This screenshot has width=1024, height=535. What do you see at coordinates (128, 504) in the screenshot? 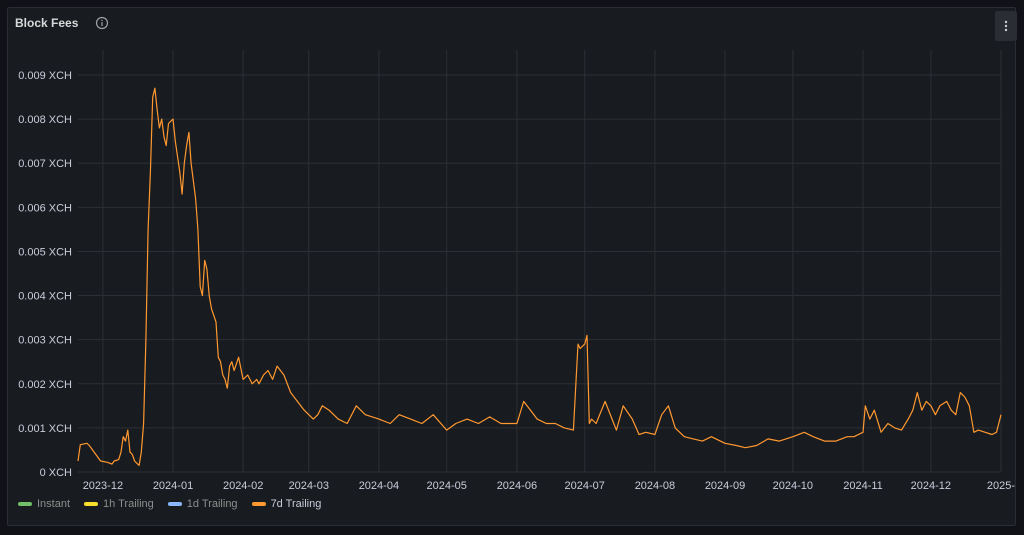
I see `legend-label: 1h Trailing` at bounding box center [128, 504].